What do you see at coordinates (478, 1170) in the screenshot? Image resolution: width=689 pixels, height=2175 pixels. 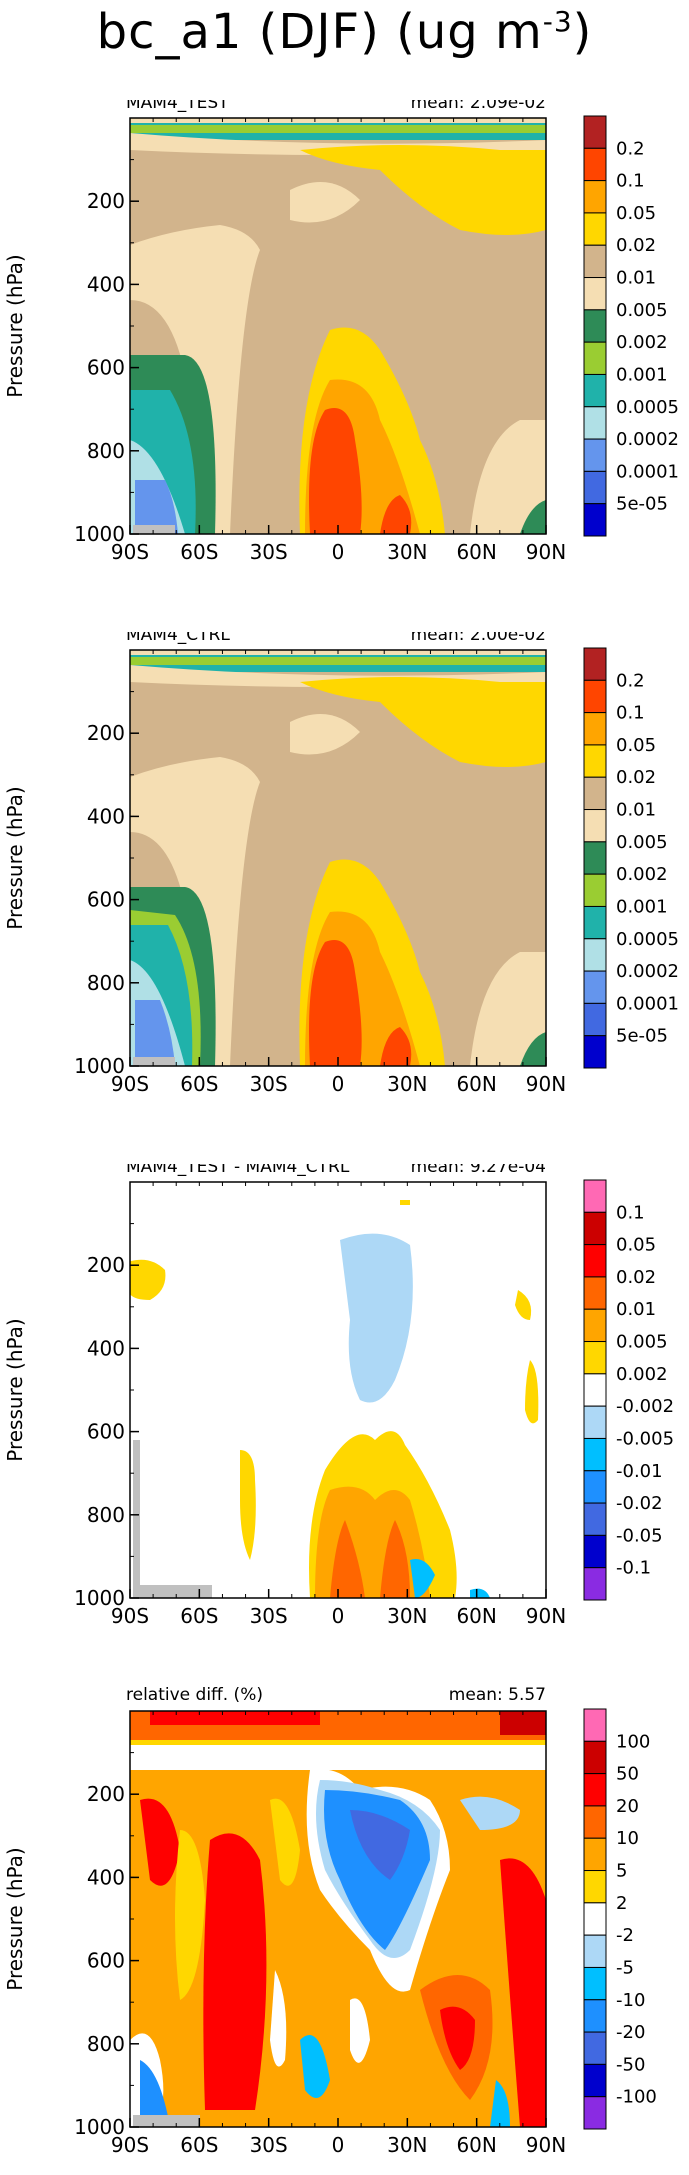 I see `panel-mean: mean: 9.27e-04` at bounding box center [478, 1170].